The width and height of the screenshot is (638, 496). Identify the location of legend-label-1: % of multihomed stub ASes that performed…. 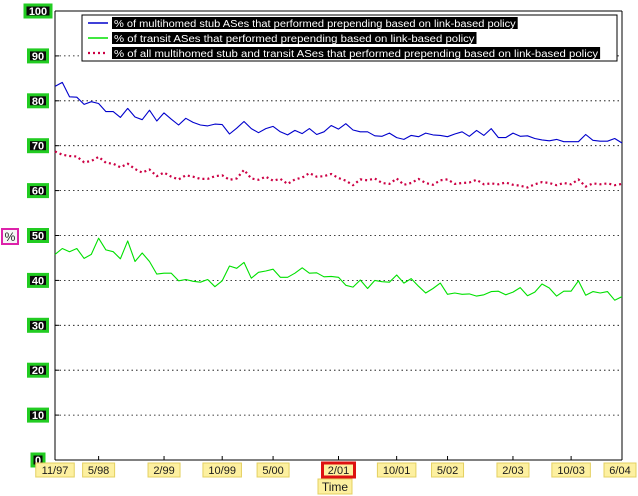
(315, 24).